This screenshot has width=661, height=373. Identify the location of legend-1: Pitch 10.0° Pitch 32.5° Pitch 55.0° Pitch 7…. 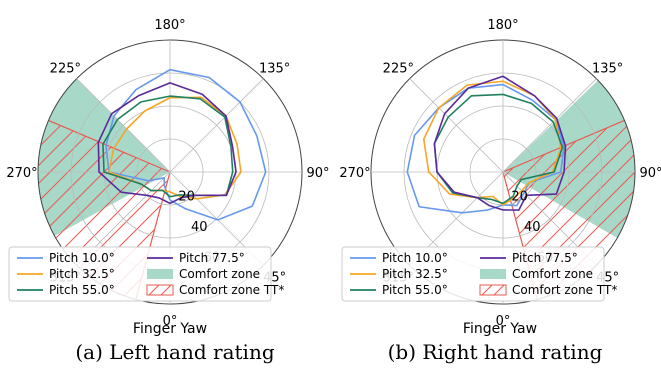
(479, 274).